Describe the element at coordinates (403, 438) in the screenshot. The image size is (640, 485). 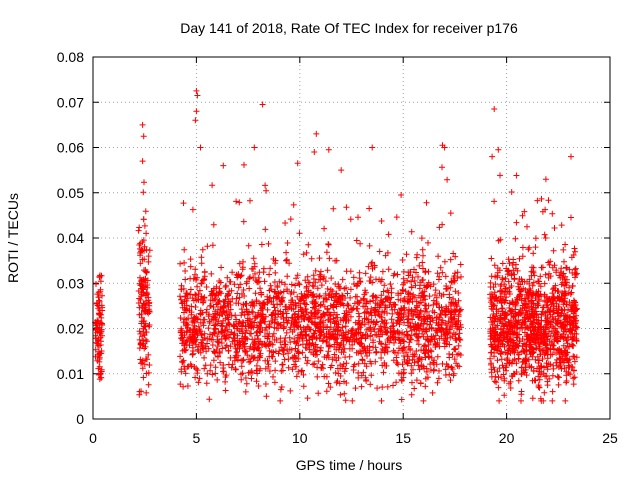
I see `x-tick-label: 15` at that location.